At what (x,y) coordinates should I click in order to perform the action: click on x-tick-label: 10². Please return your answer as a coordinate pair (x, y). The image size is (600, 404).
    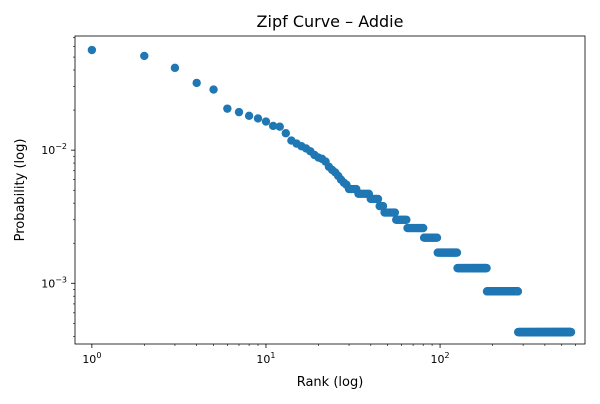
    Looking at the image, I should click on (440, 358).